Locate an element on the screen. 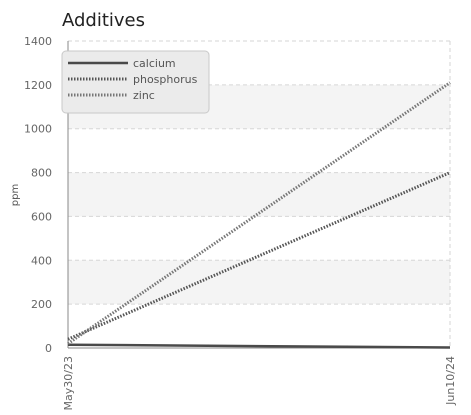  y-tick-label: 400 is located at coordinates (41, 260).